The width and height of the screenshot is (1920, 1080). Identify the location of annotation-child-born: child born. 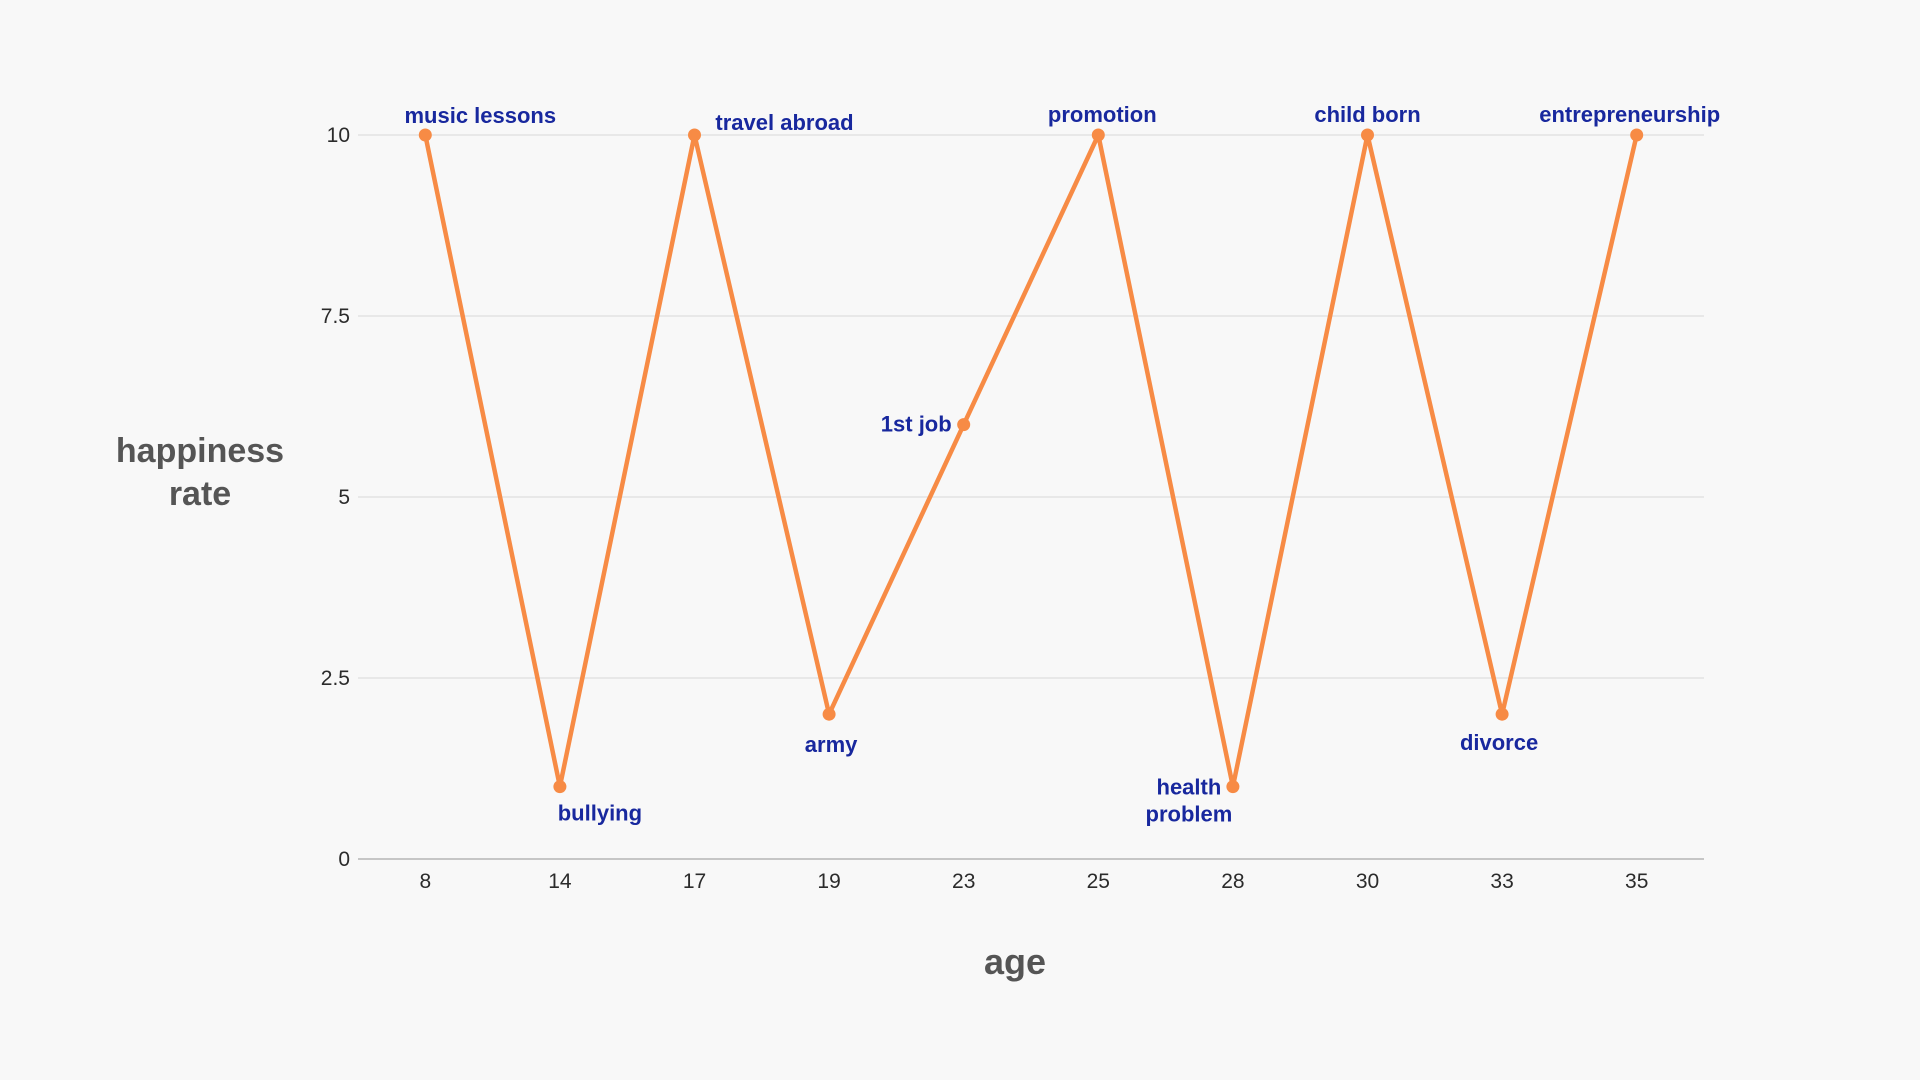
(1367, 114).